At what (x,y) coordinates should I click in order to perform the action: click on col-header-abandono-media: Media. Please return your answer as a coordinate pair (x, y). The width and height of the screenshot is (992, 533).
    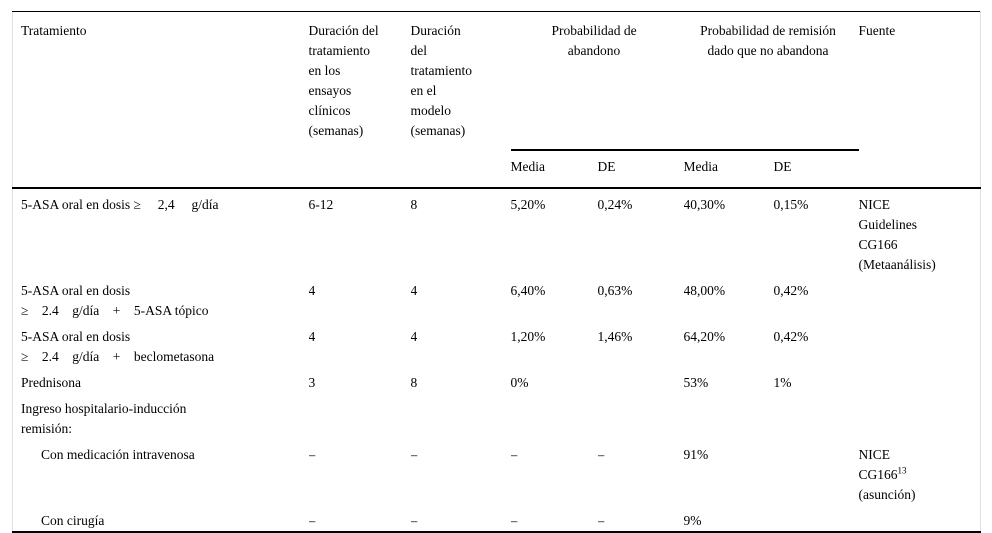
    Looking at the image, I should click on (554, 169).